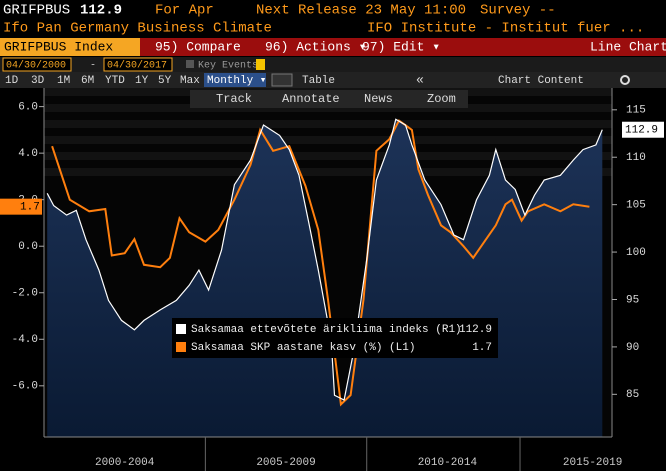 Image resolution: width=666 pixels, height=471 pixels. What do you see at coordinates (63, 81) in the screenshot?
I see `range-button: 1M` at bounding box center [63, 81].